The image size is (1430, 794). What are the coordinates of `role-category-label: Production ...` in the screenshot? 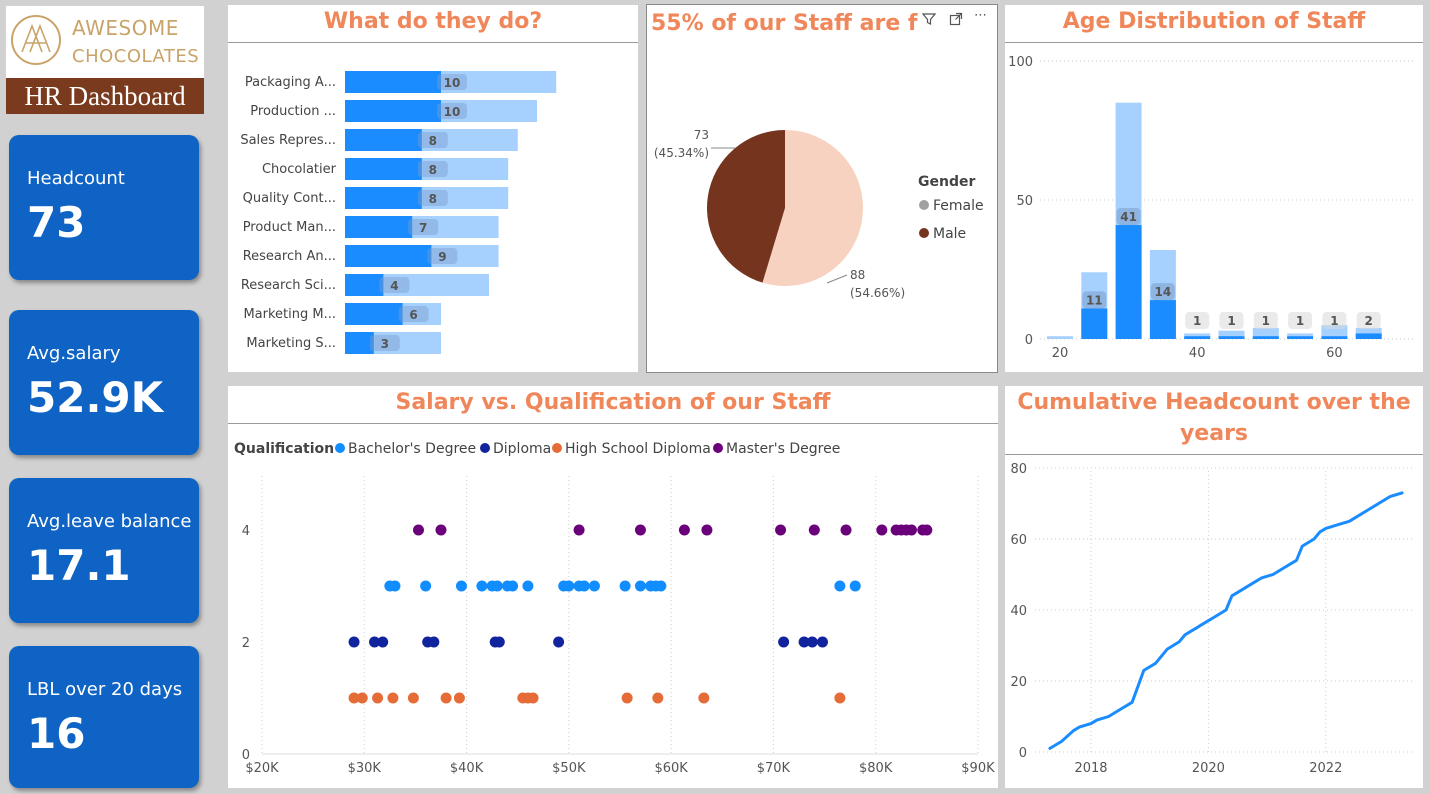 It's located at (293, 111).